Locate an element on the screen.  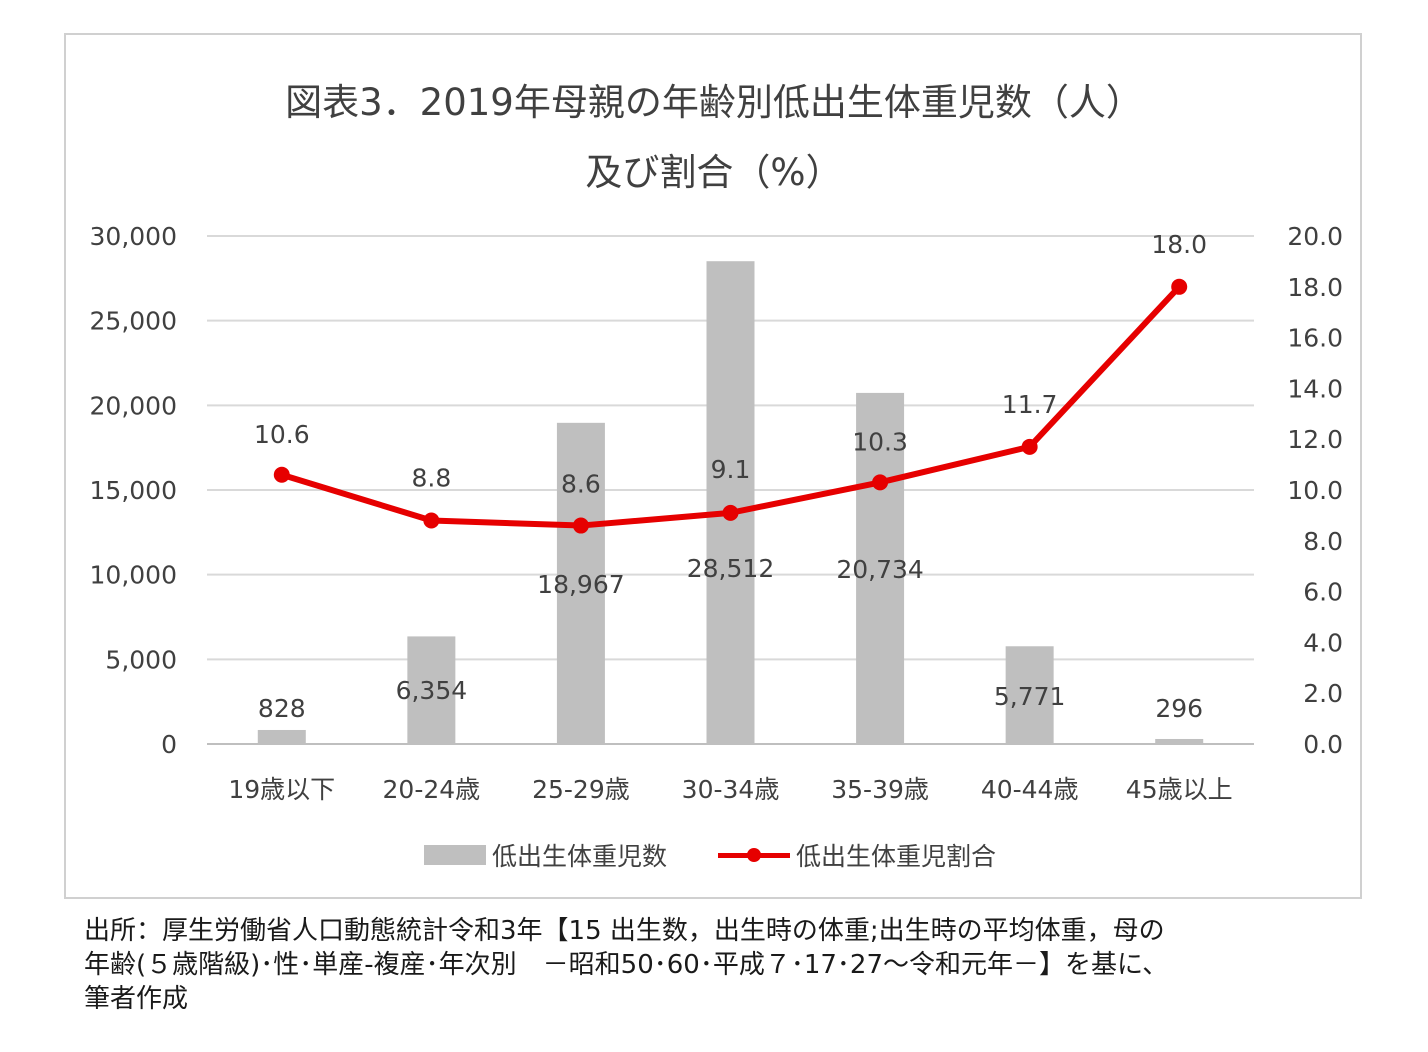
rate-value-label: 11.7 is located at coordinates (1030, 404).